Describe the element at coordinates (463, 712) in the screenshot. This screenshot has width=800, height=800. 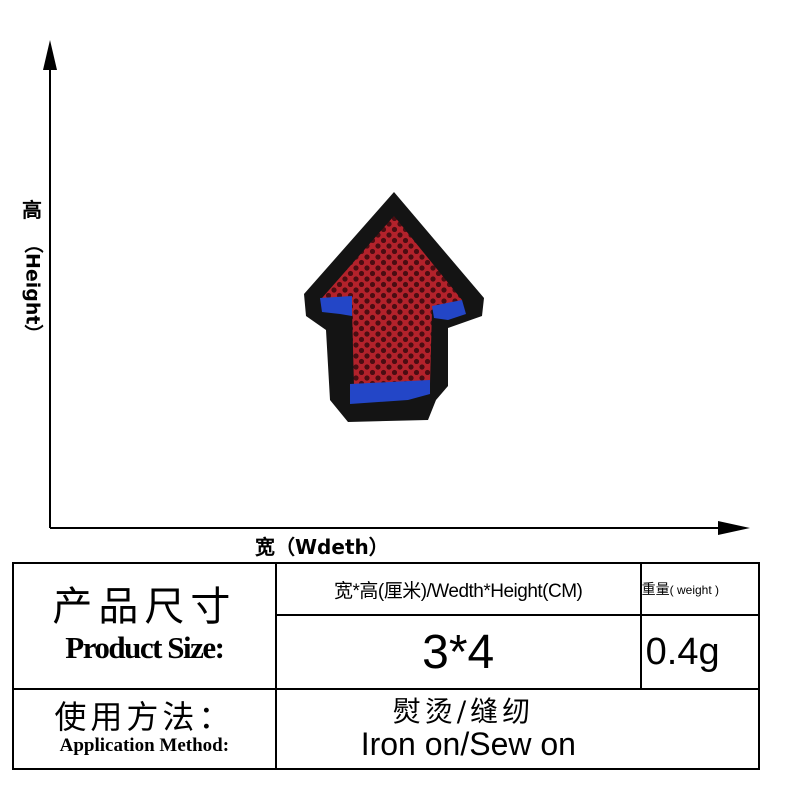
I see `application-method-value-cn: 熨烫/缝纫` at that location.